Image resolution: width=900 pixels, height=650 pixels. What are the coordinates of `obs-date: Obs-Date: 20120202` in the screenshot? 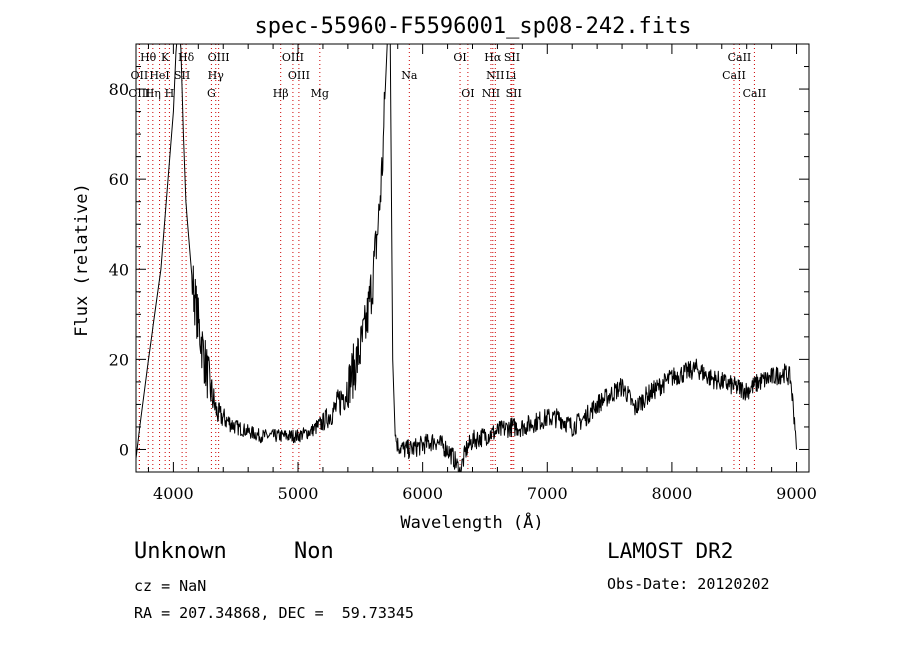 It's located at (688, 584).